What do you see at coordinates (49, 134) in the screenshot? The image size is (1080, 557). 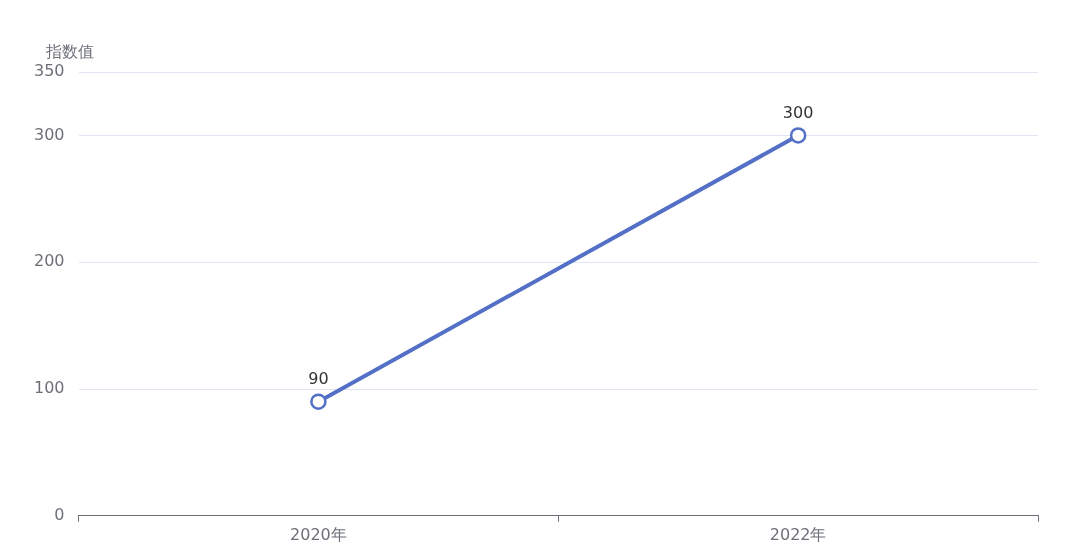 I see `y-tick-label: 300` at bounding box center [49, 134].